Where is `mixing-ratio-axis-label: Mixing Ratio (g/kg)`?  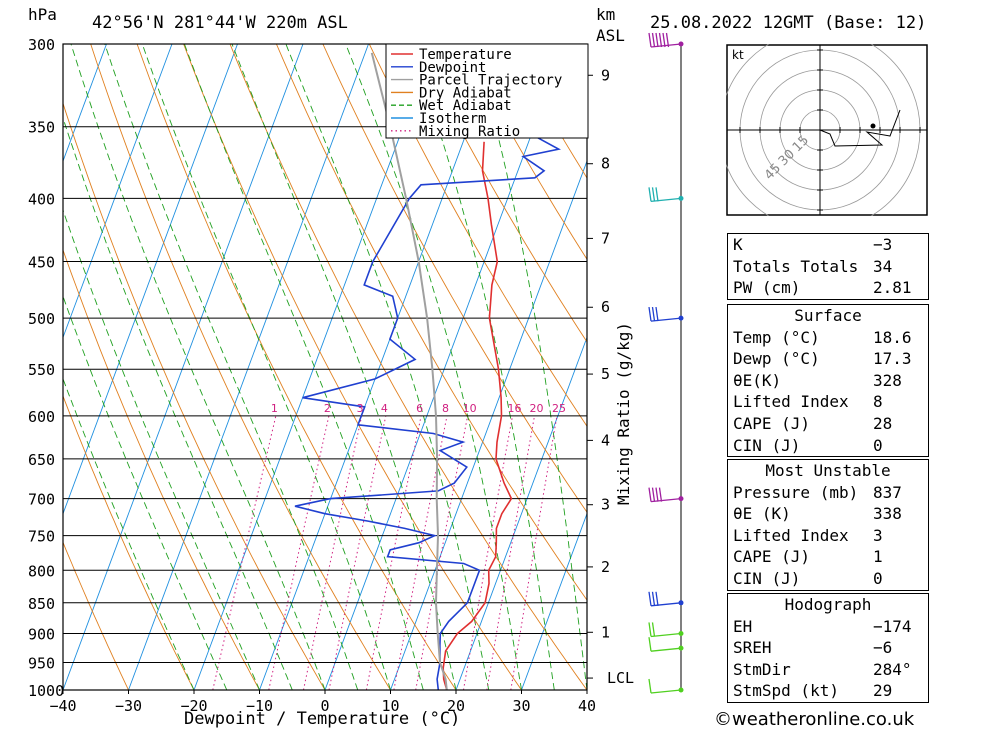
mixing-ratio-axis-label: Mixing Ratio (g/kg) is located at coordinates (623, 413).